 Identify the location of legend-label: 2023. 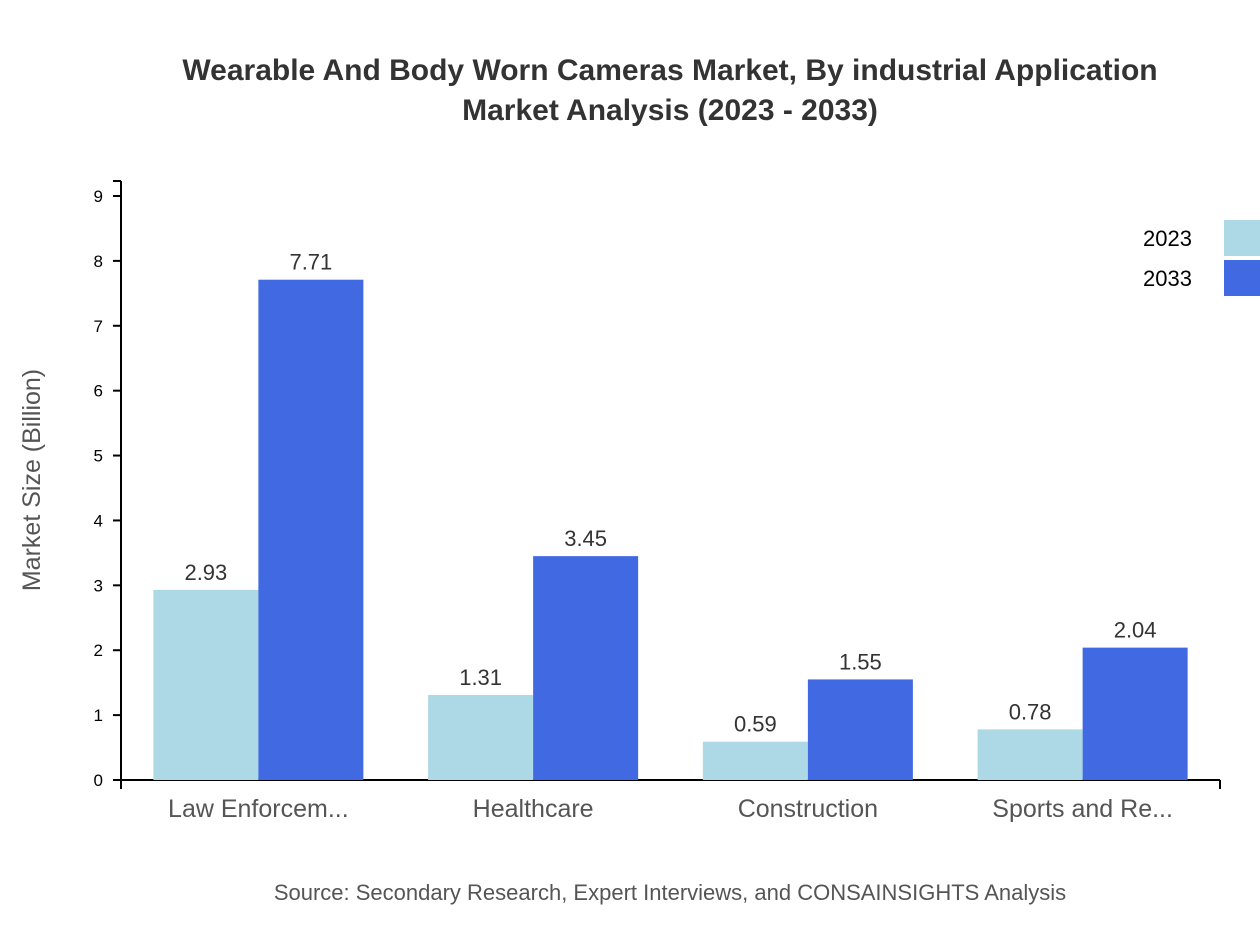
(1167, 238).